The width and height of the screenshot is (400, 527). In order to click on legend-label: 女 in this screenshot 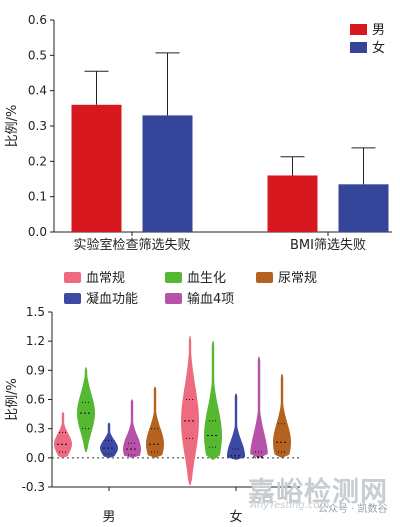, I will do `click(378, 48)`.